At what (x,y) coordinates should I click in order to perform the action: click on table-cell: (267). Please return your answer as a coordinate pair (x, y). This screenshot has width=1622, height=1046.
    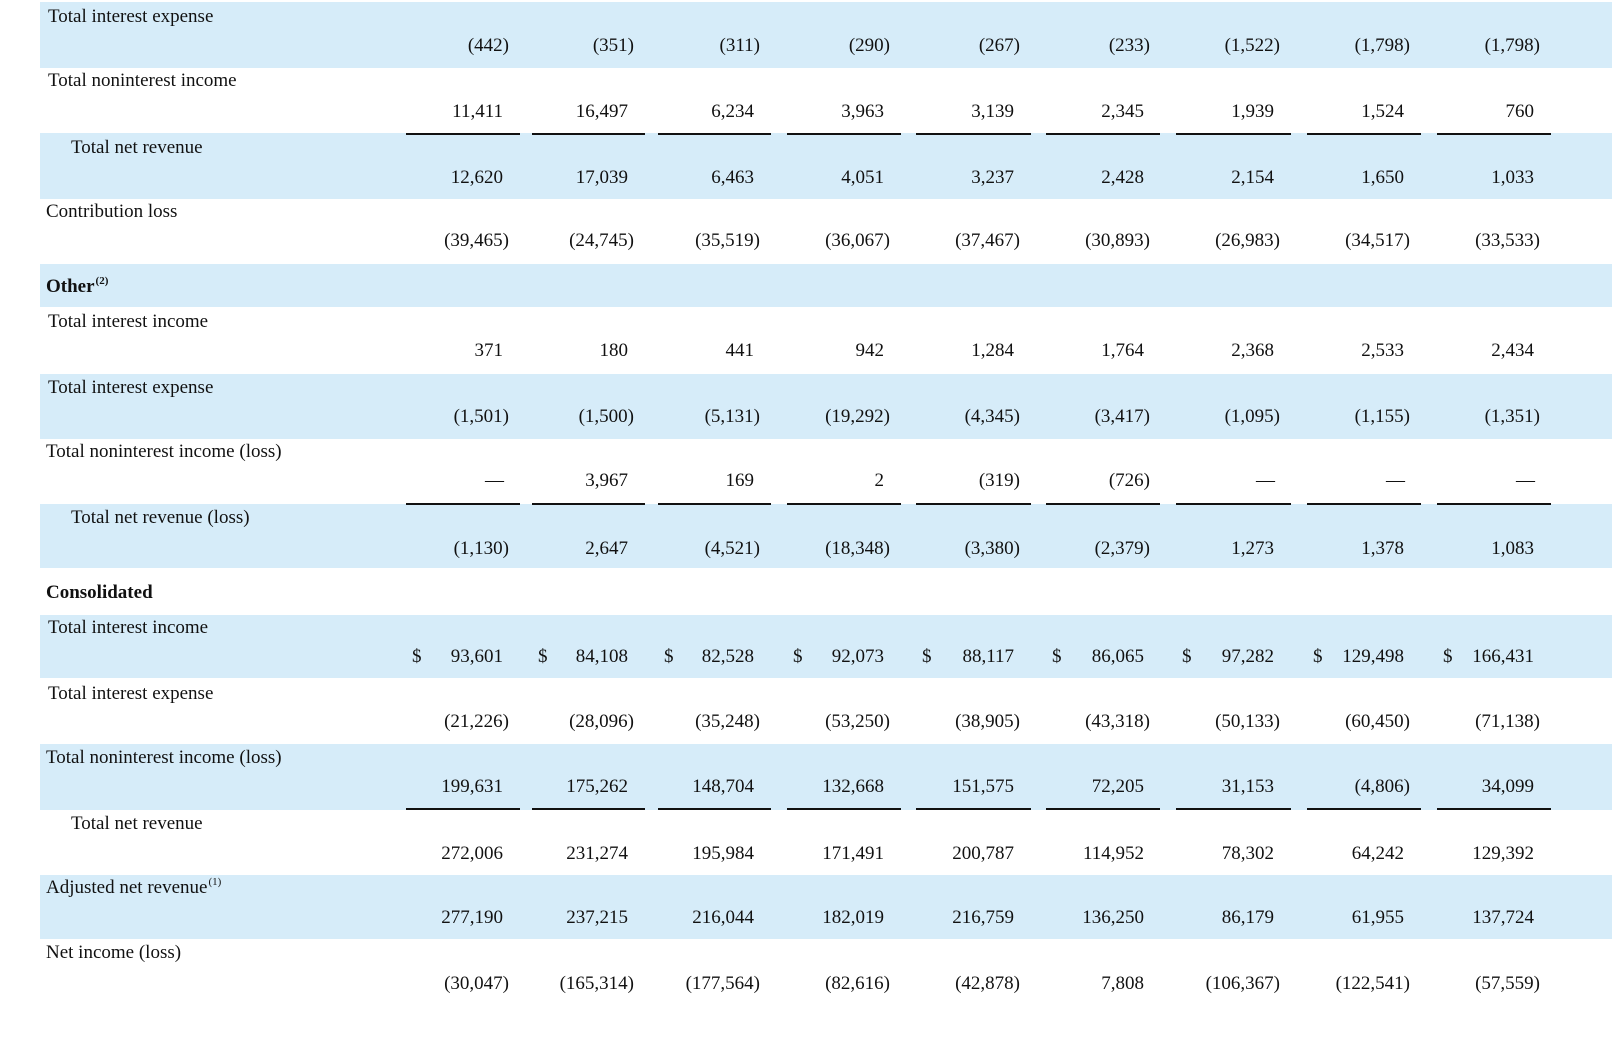
    Looking at the image, I should click on (973, 46).